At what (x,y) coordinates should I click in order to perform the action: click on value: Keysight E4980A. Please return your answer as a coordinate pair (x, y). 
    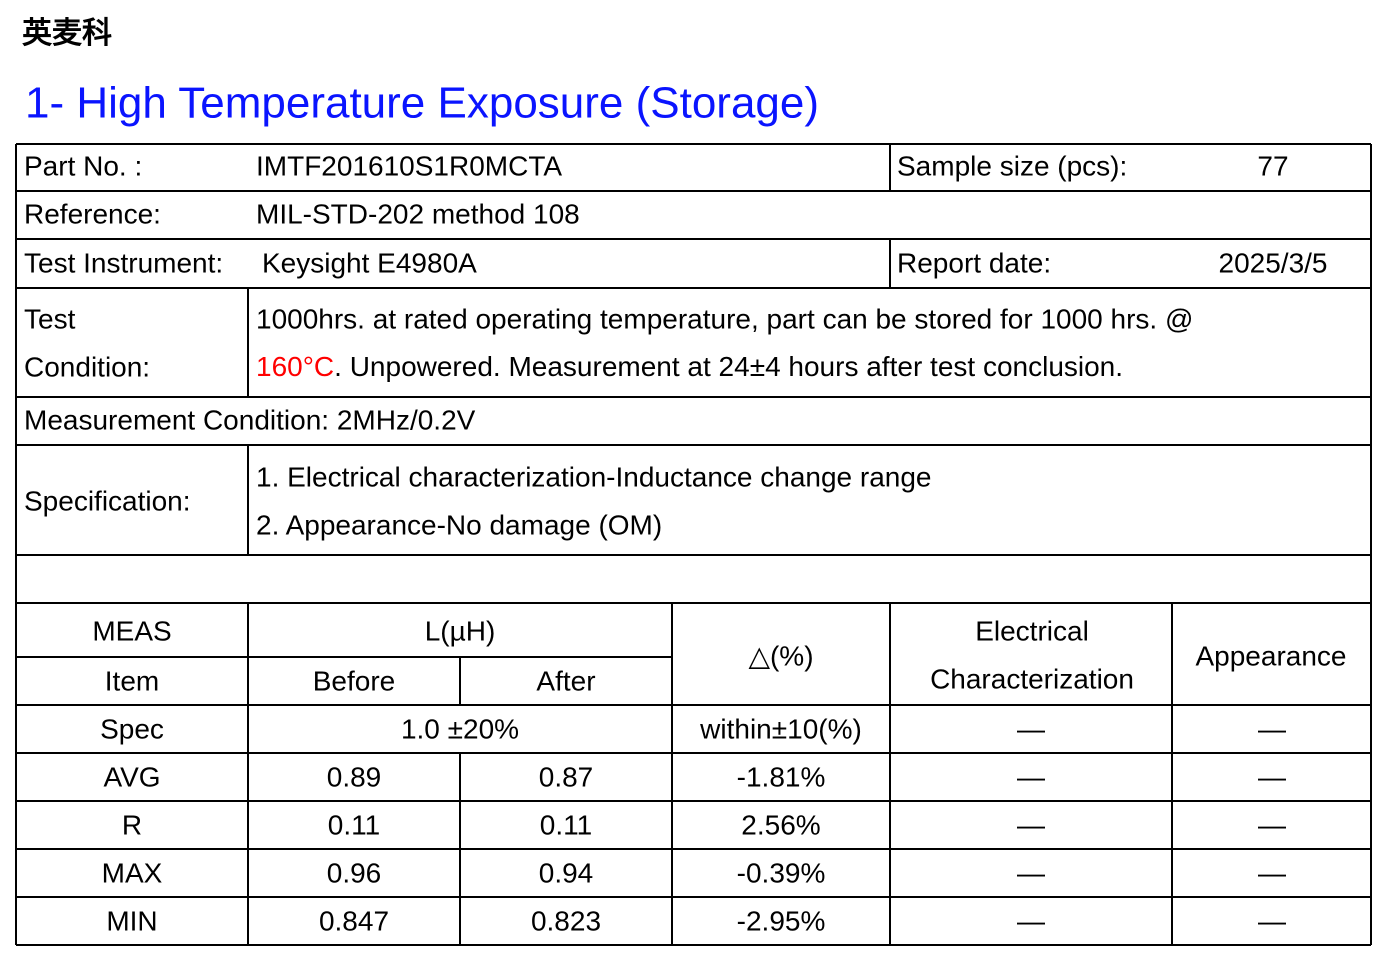
    Looking at the image, I should click on (369, 262).